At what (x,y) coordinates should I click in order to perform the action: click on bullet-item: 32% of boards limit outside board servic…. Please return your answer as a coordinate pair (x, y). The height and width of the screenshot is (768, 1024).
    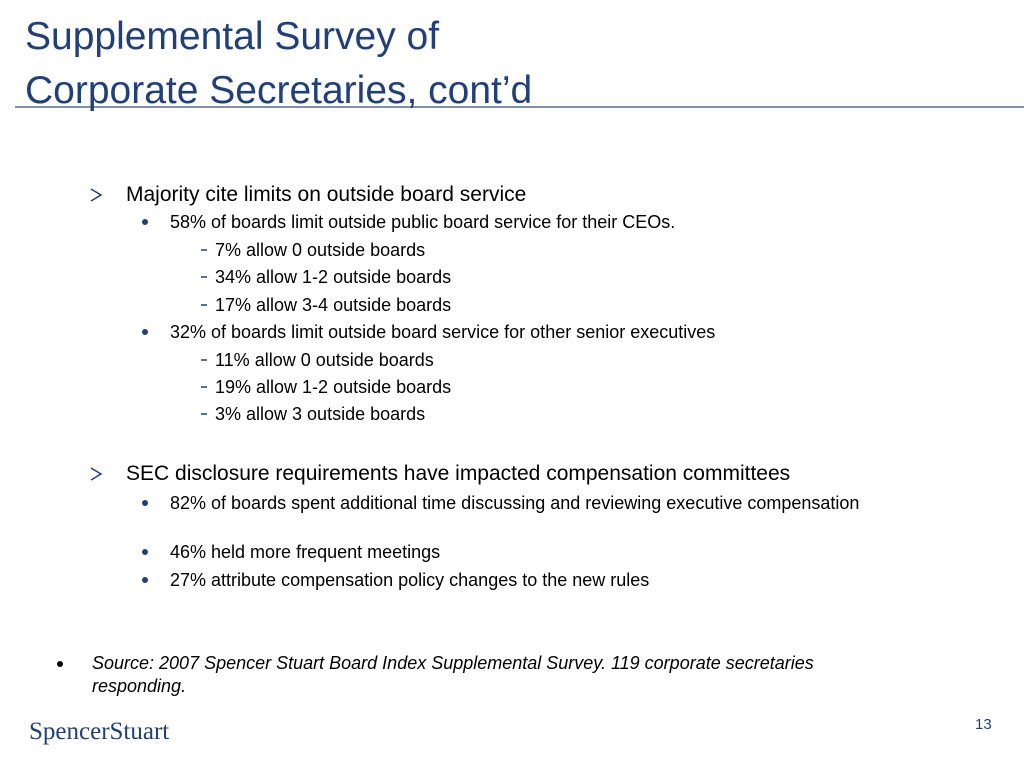
    Looking at the image, I should click on (443, 332).